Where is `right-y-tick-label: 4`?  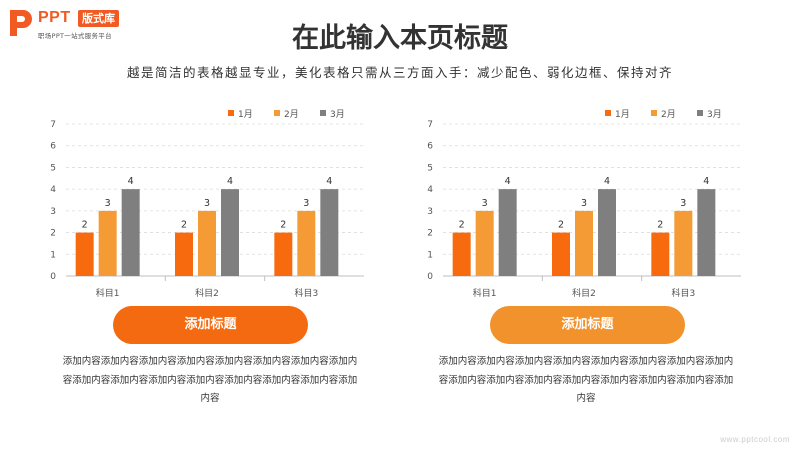
right-y-tick-label: 4 is located at coordinates (430, 190).